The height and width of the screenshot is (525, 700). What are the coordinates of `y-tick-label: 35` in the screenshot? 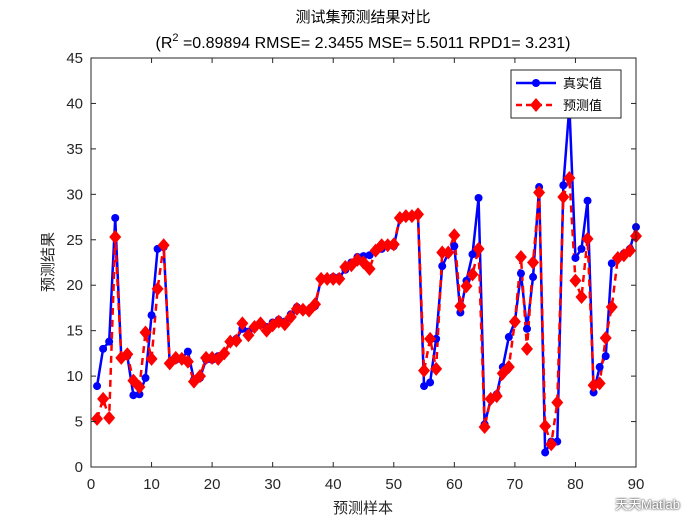 It's located at (74, 149).